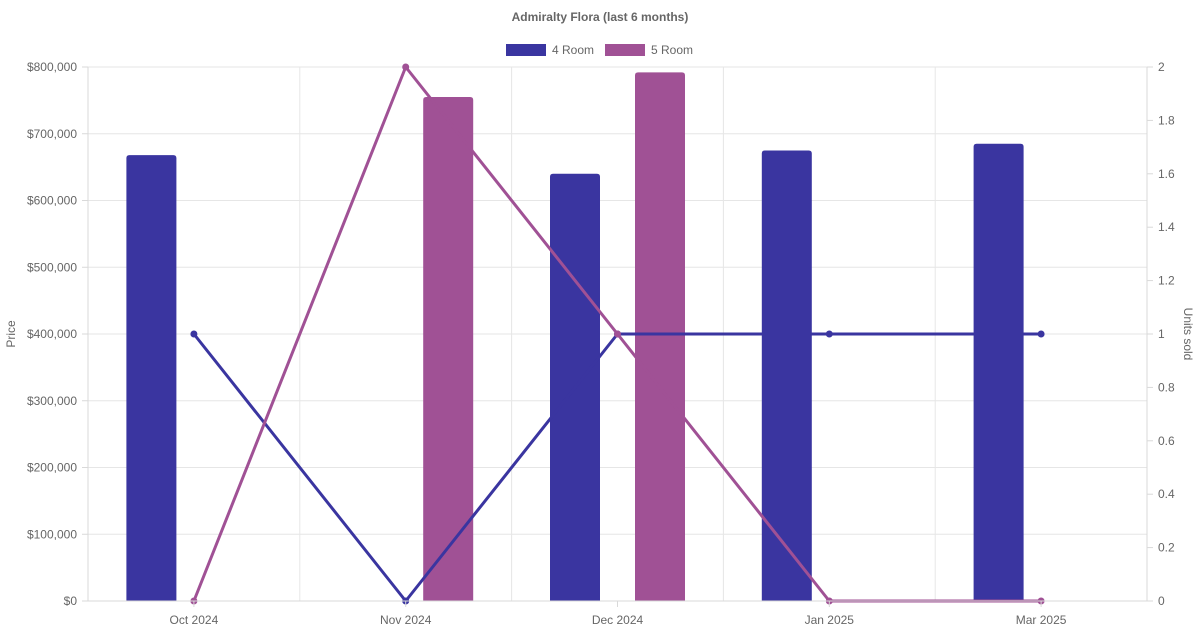 The width and height of the screenshot is (1200, 630). I want to click on chart-title: Admiralty Flora (last 6 months), so click(600, 17).